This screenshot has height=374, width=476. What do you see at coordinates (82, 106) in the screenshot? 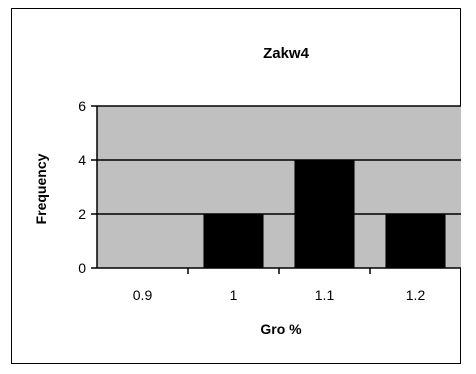
I see `y-tick-label: 6` at bounding box center [82, 106].